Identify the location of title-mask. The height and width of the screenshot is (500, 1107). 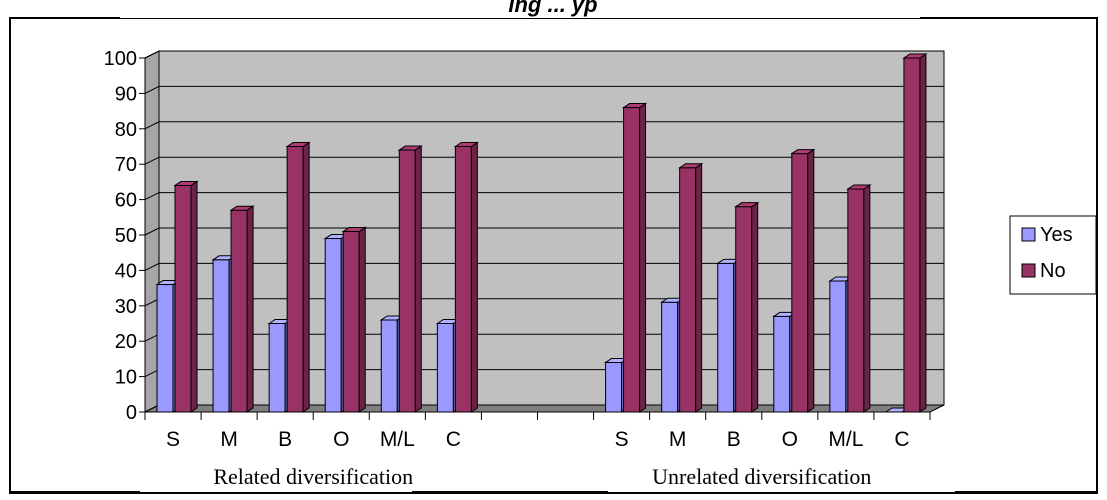
(520, 9).